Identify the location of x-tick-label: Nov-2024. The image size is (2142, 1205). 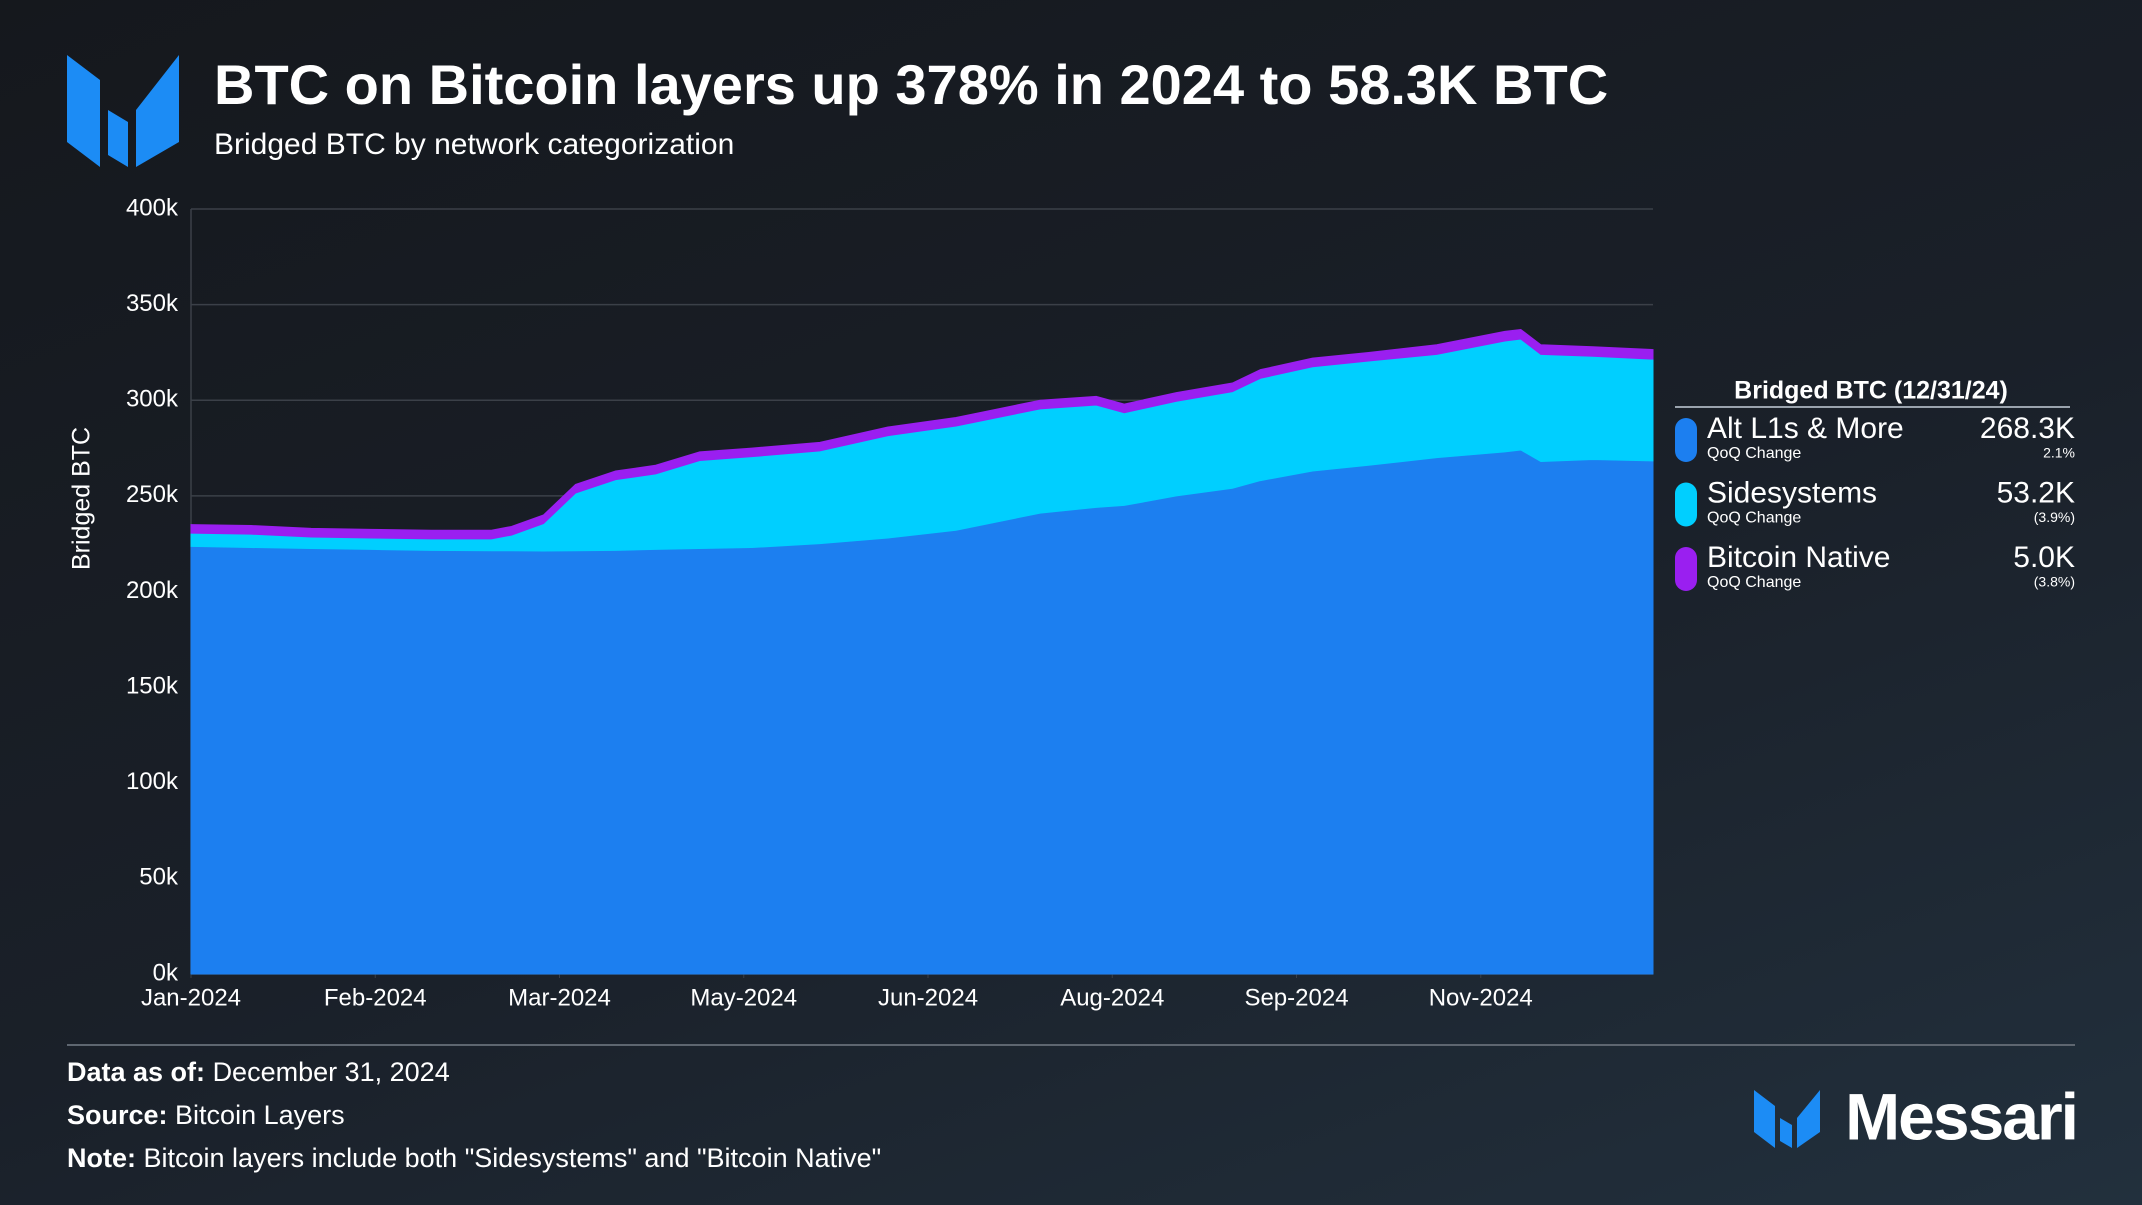
(1481, 997).